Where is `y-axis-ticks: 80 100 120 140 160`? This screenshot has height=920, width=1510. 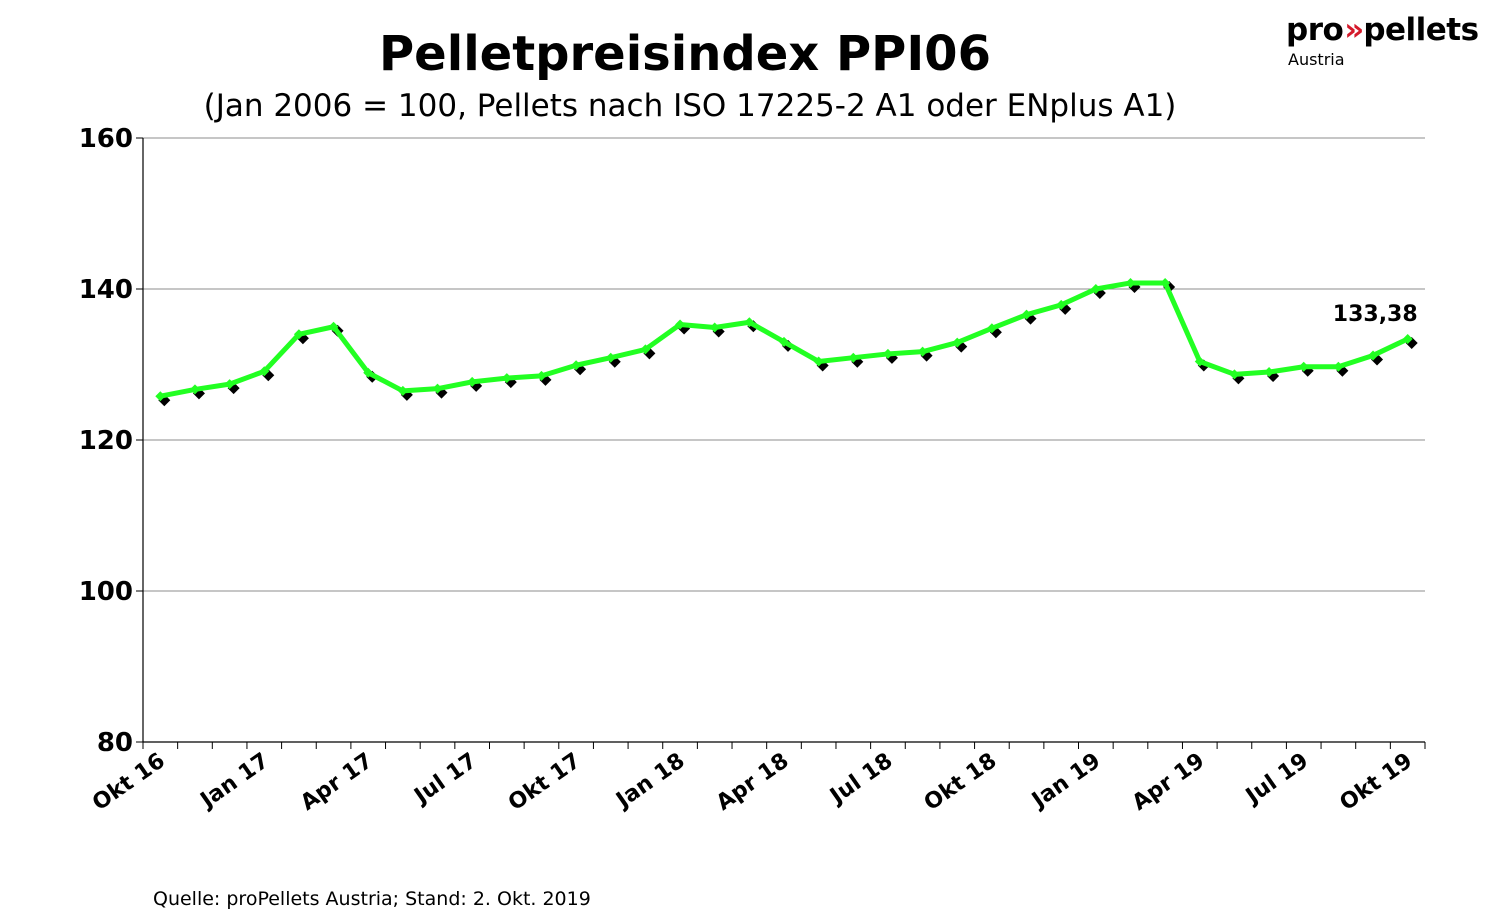 y-axis-ticks: 80 100 120 140 160 is located at coordinates (111, 441).